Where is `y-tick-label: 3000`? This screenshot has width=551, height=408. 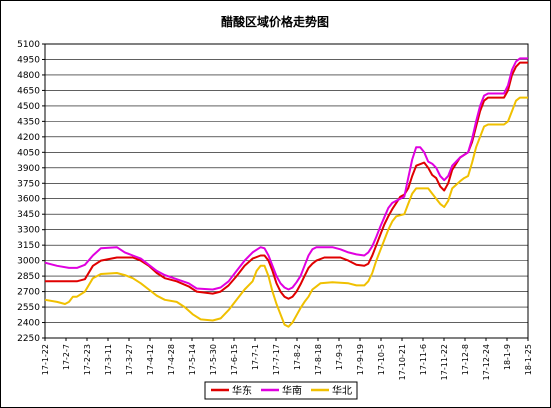 y-tick-label: 3000 is located at coordinates (28, 262).